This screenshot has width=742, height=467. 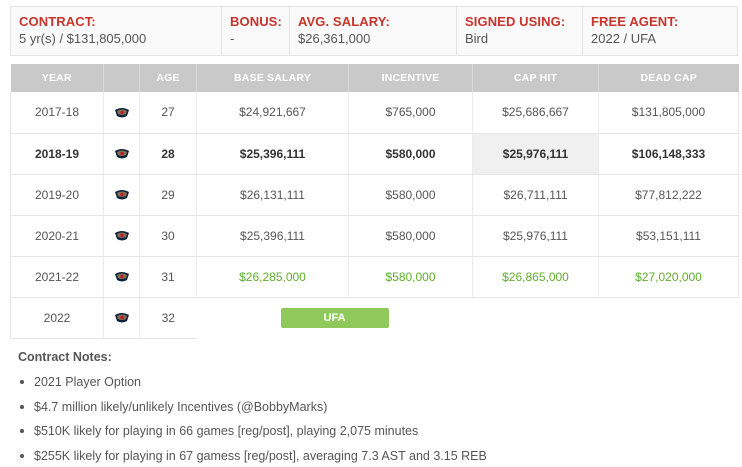 I want to click on summary-avg-salary: AVG. SALARY: $26,361,000, so click(x=373, y=31).